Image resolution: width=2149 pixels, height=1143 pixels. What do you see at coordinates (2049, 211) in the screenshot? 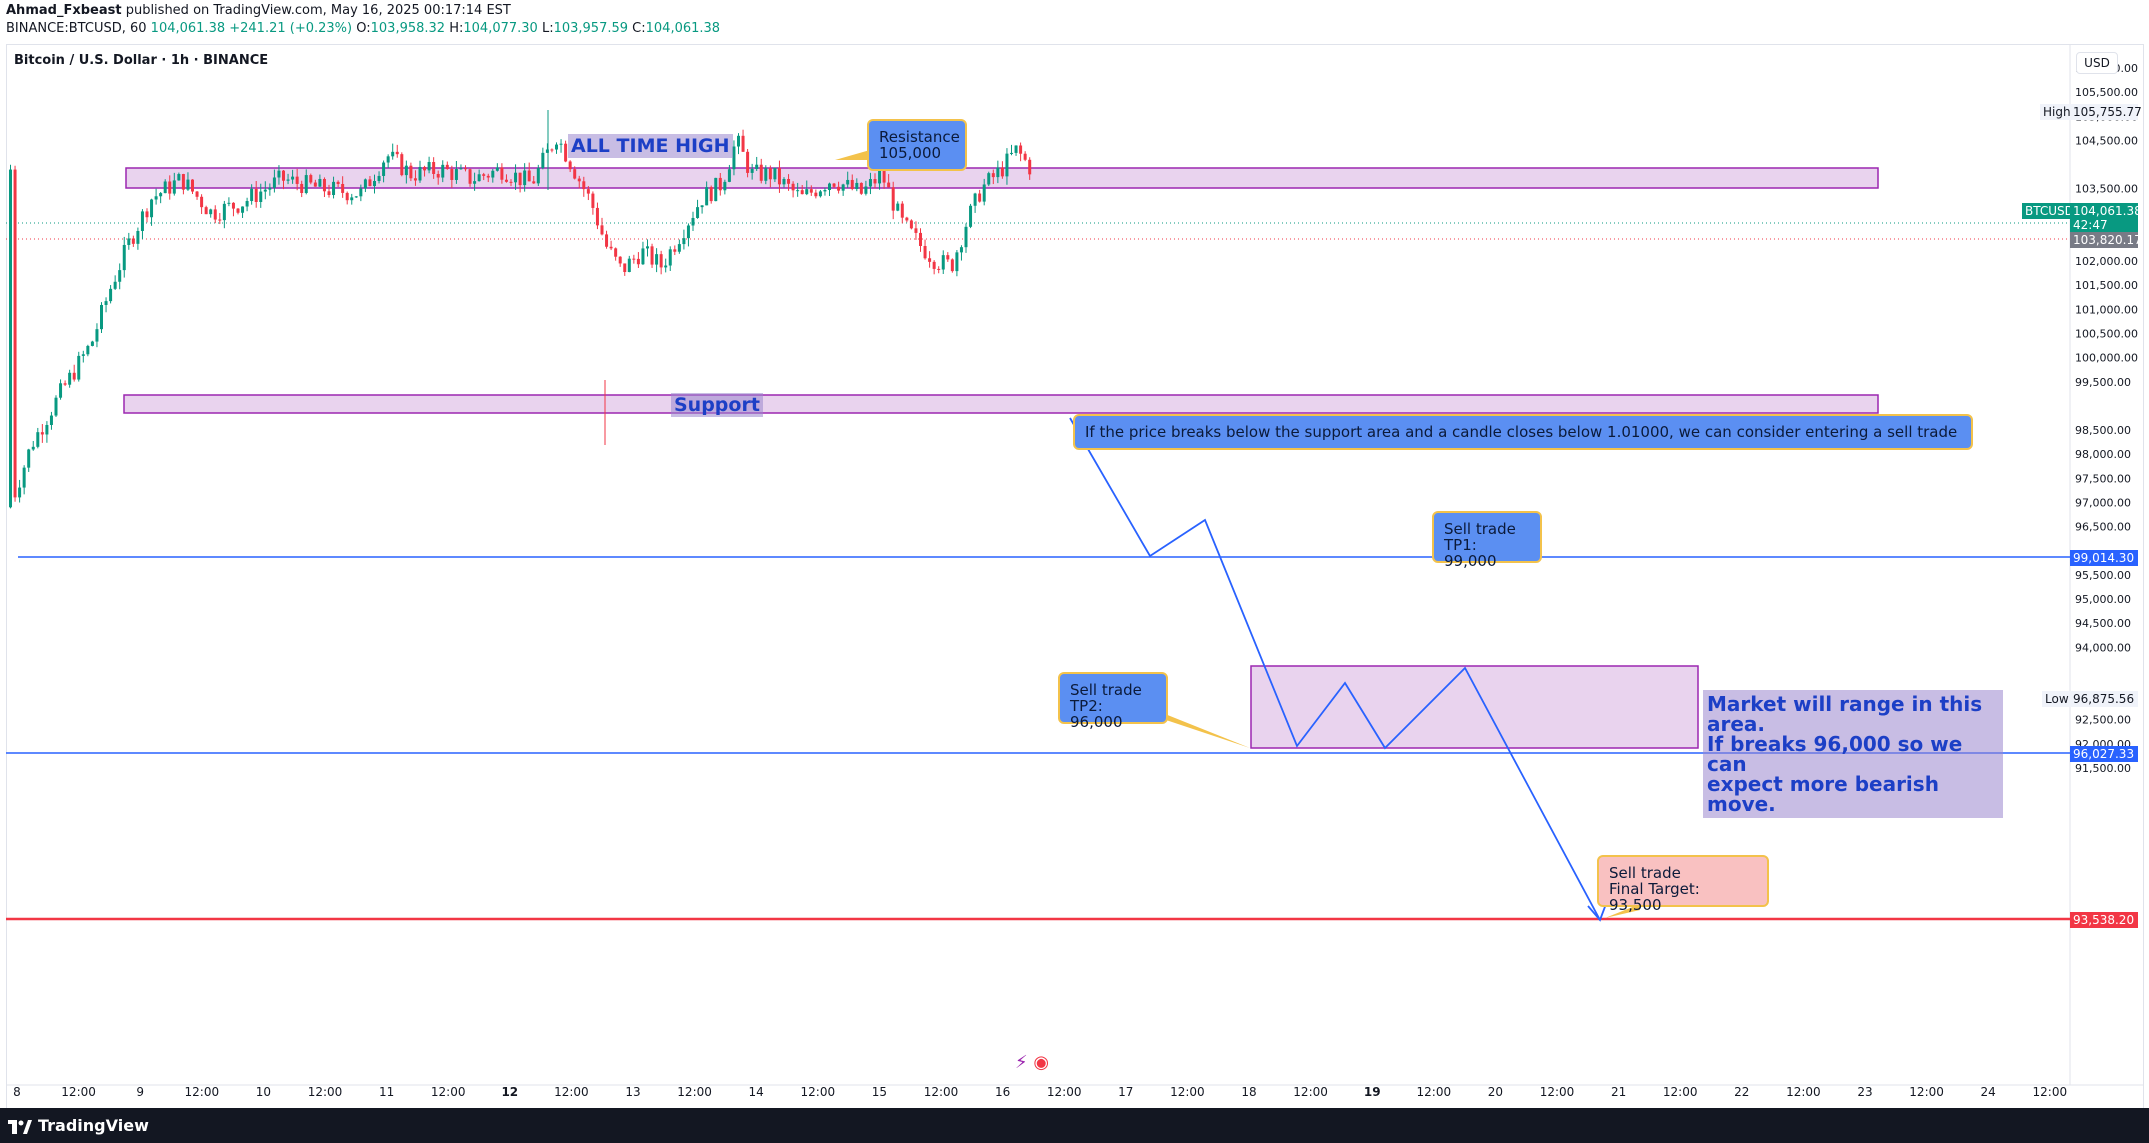
I see `symbol-tag-badge: BTCUSD` at bounding box center [2049, 211].